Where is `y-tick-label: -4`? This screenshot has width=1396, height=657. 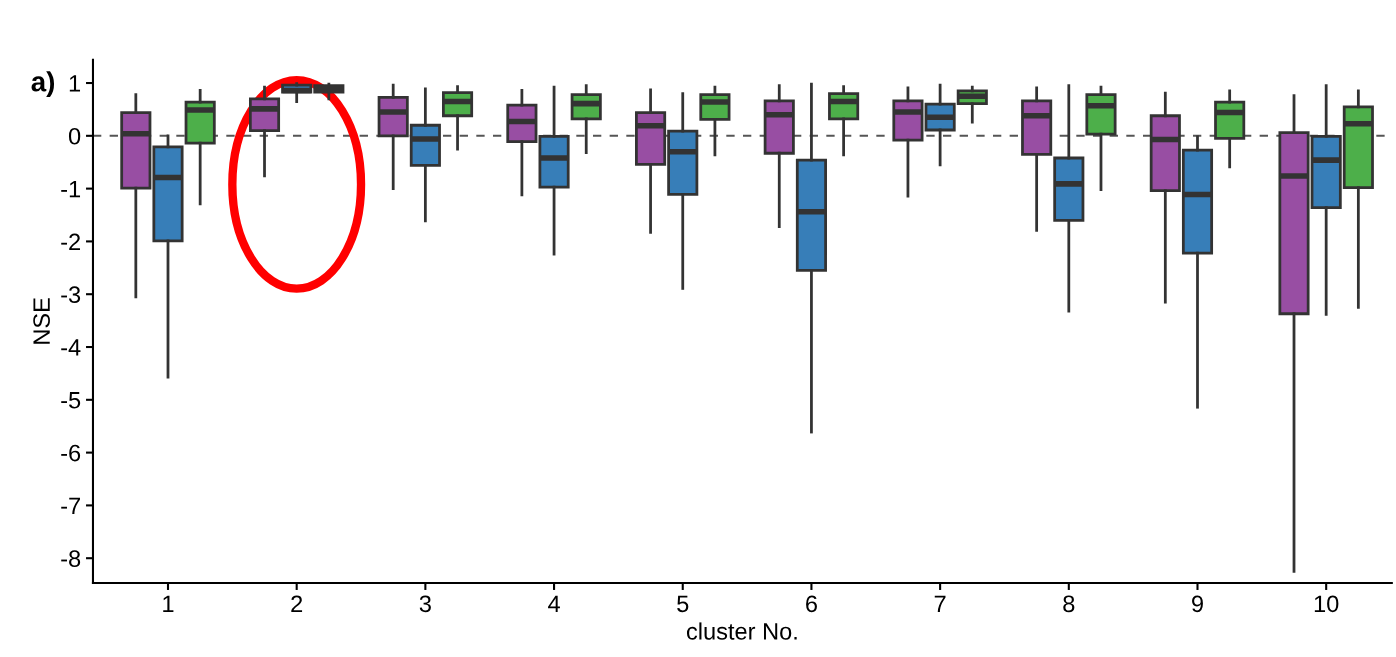
y-tick-label: -4 is located at coordinates (71, 347).